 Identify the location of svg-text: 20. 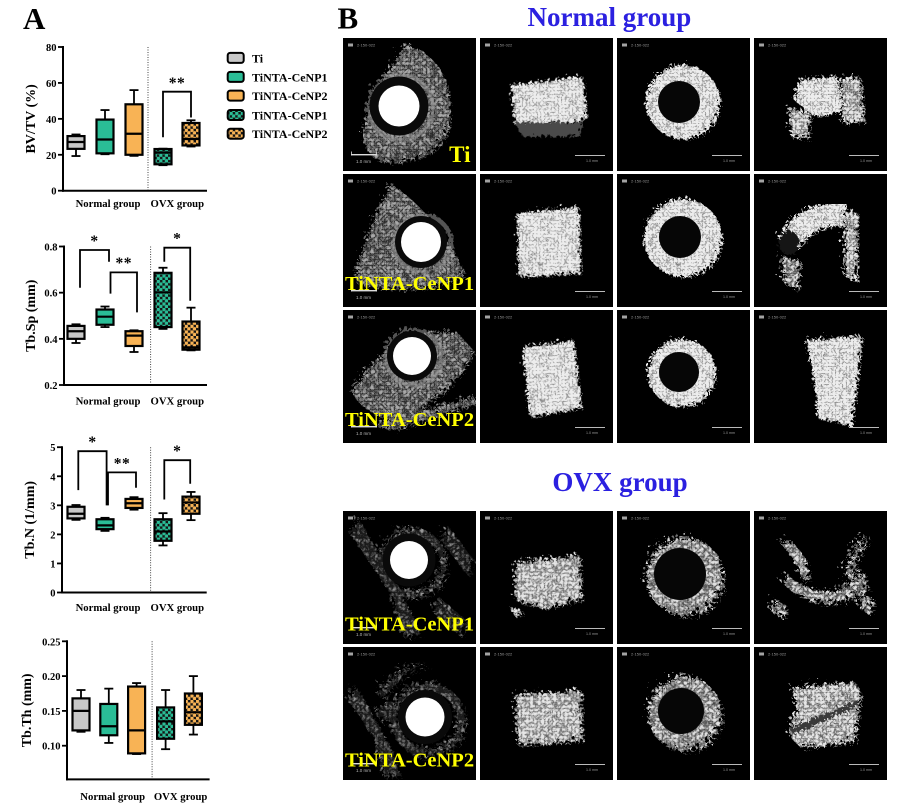
(51, 156).